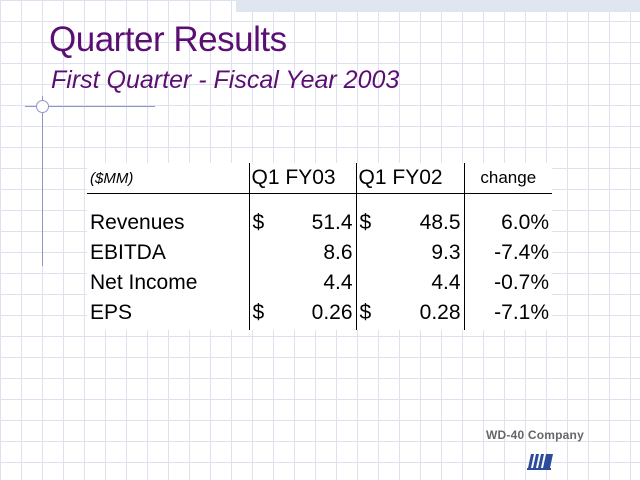  Describe the element at coordinates (319, 283) in the screenshot. I see `table-row: Net Income 4.4 4.4 -0.7%` at that location.